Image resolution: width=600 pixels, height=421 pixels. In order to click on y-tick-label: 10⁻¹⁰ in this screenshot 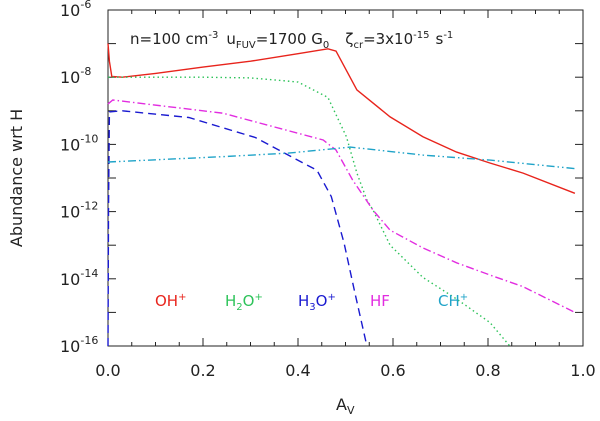, I will do `click(79, 143)`.